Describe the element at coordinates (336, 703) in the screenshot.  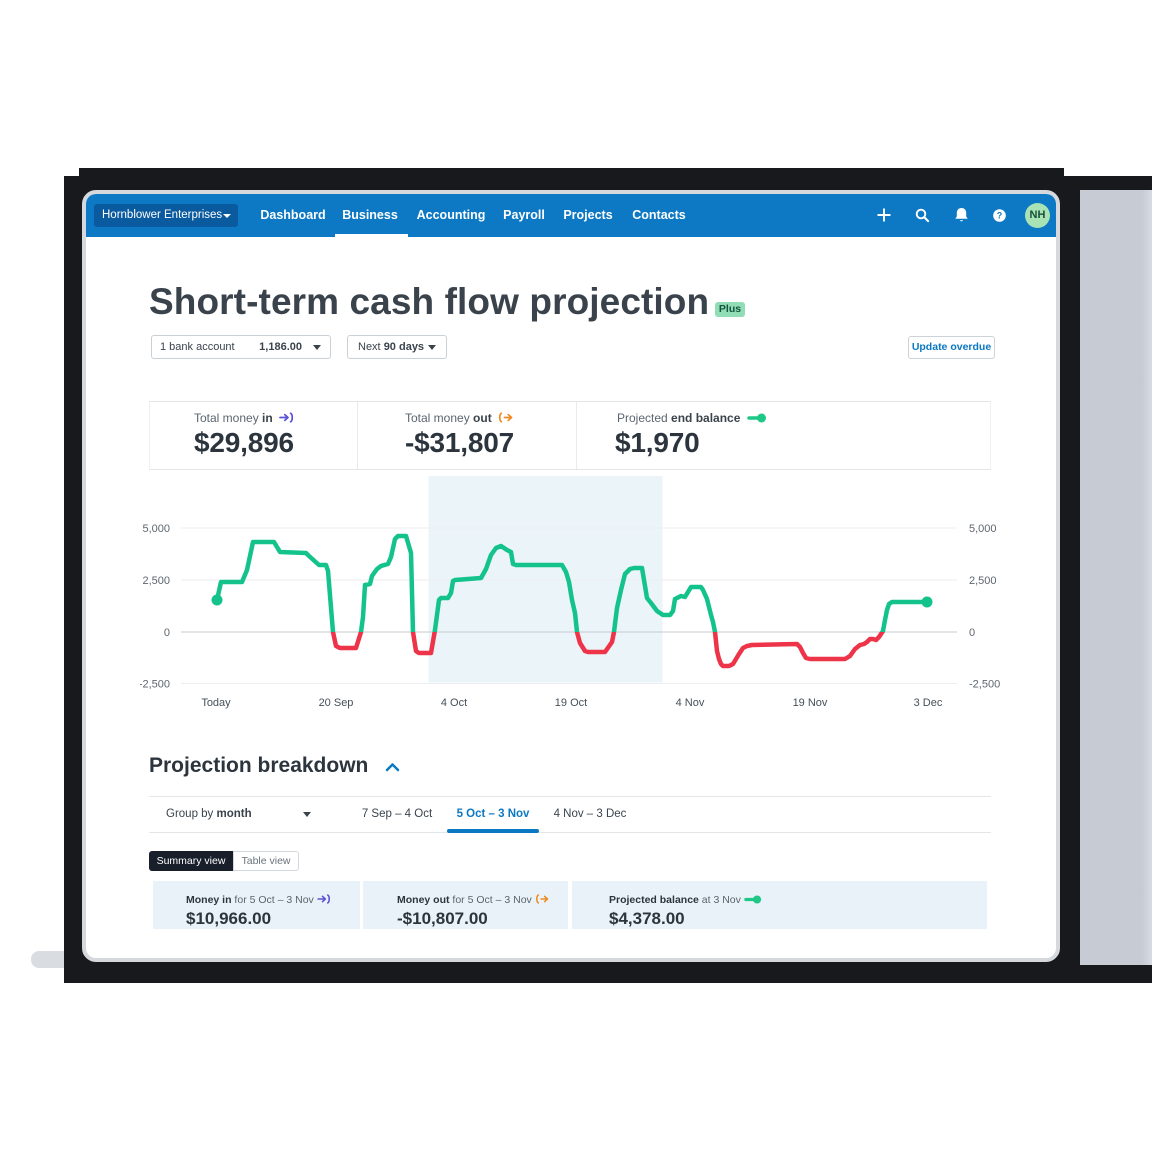
I see `svg-text: 20 Sep` at that location.